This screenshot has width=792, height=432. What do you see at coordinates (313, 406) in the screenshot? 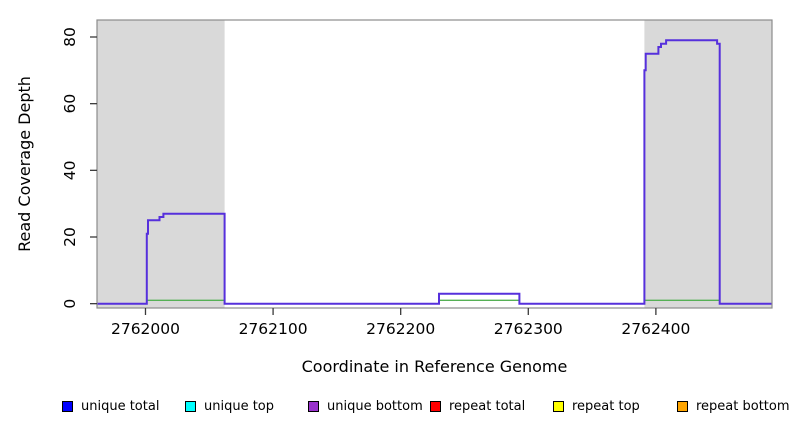
I see `unique-bottom-swatch-icon` at bounding box center [313, 406].